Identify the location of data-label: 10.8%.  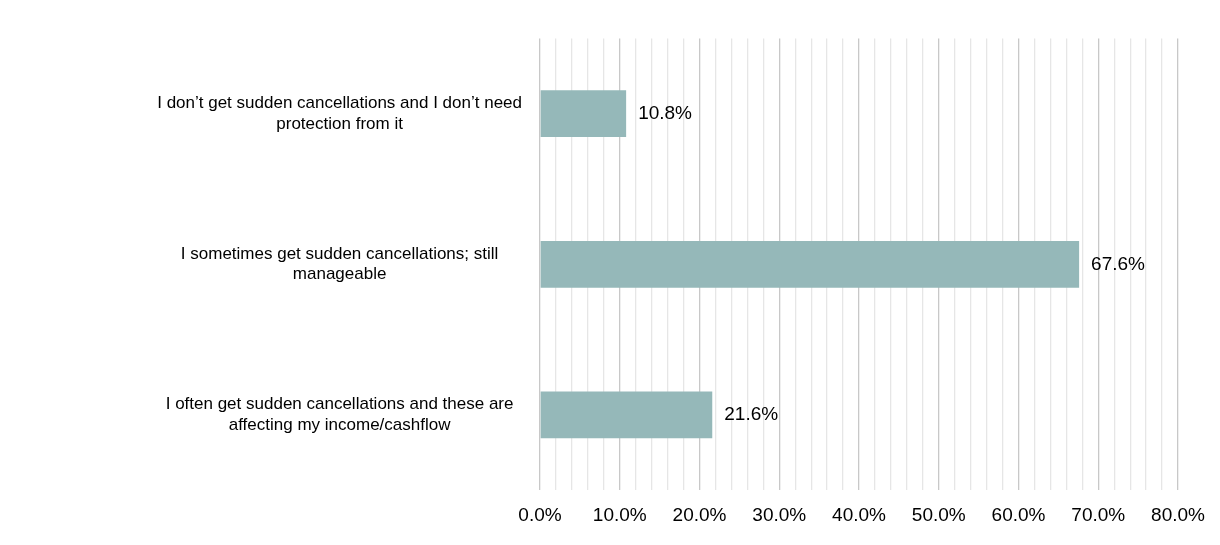
(665, 112).